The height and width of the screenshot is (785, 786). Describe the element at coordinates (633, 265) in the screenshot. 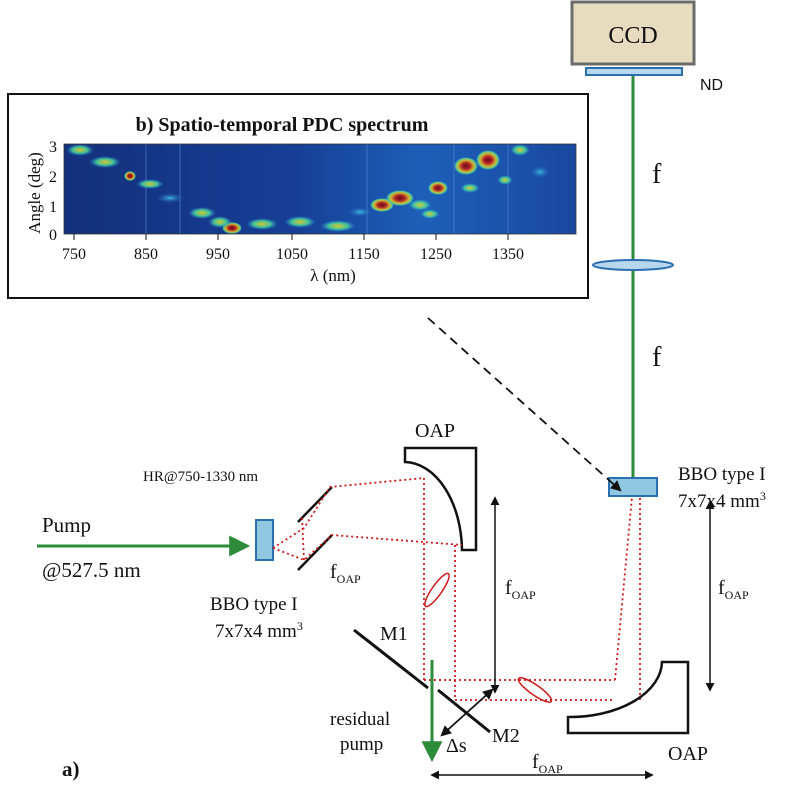

I see `imaging-lens` at that location.